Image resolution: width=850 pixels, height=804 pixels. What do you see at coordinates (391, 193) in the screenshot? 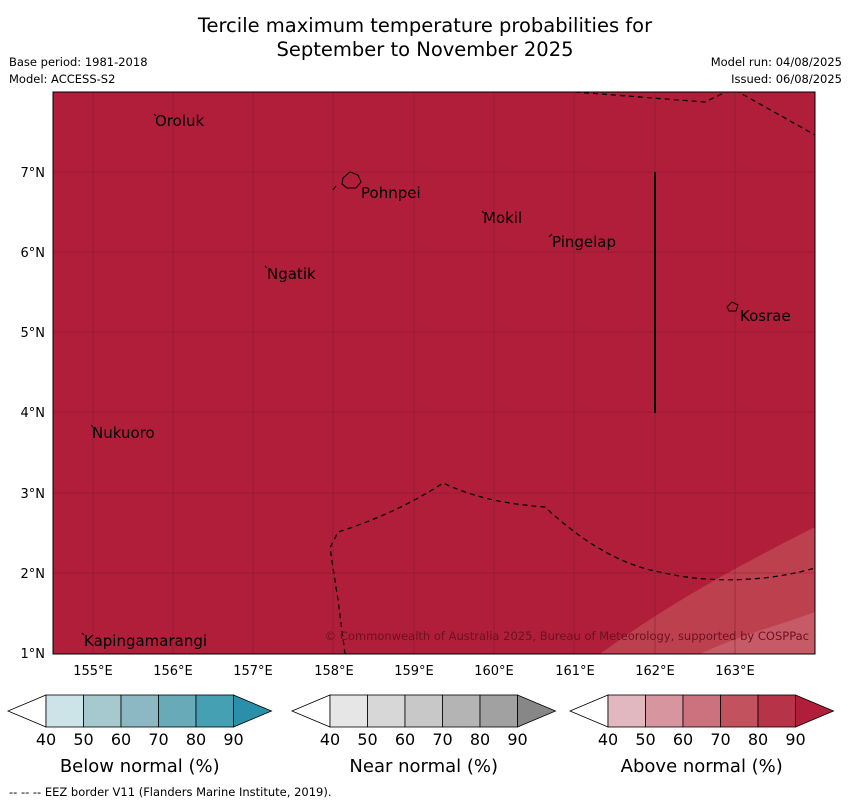
I see `place-pohnpei: Pohnpei` at bounding box center [391, 193].